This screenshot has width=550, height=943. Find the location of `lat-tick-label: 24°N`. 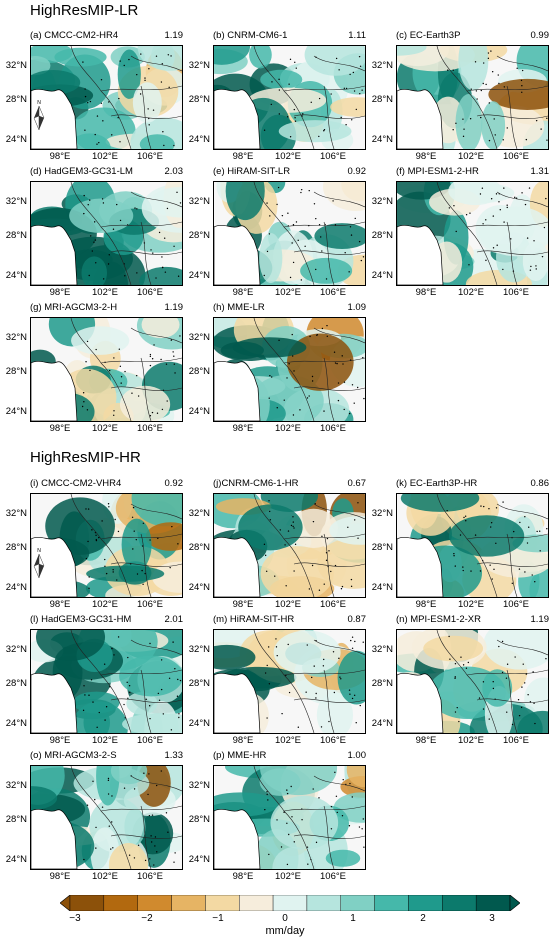

lat-tick-label: 24°N is located at coordinates (16, 859).